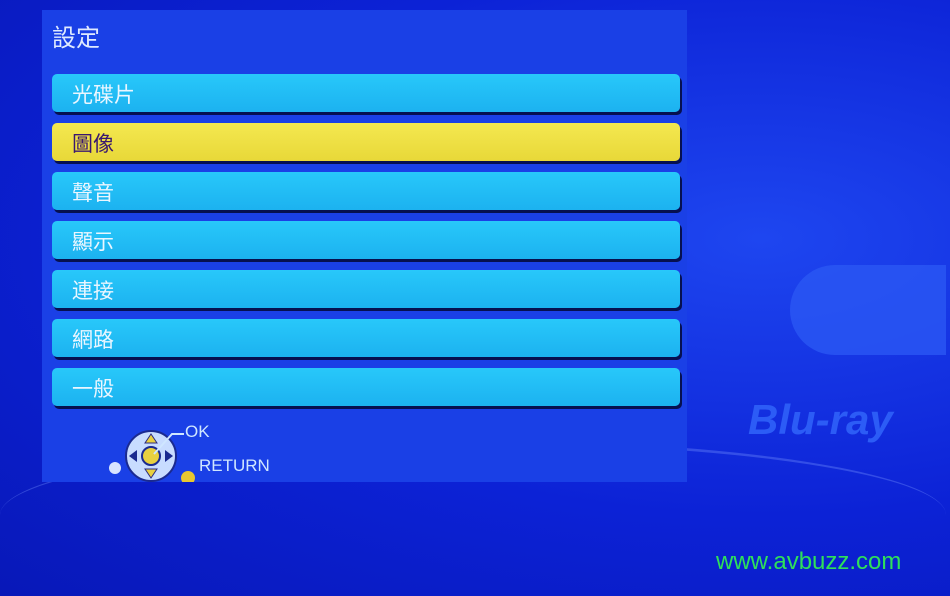 This screenshot has height=596, width=950. I want to click on menu-item: 聲音, so click(366, 191).